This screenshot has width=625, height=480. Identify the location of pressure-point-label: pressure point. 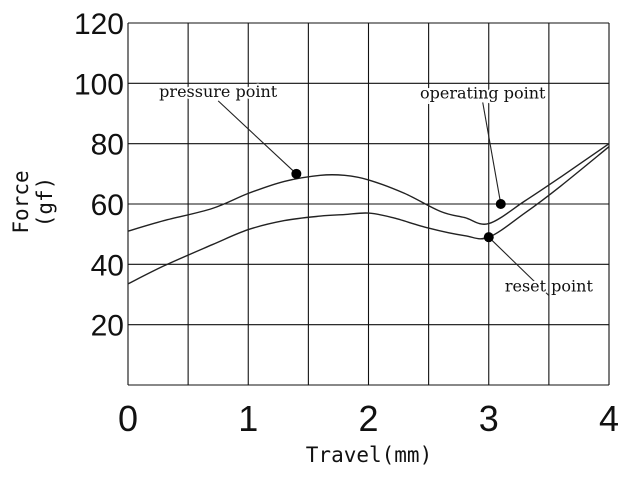
(218, 91).